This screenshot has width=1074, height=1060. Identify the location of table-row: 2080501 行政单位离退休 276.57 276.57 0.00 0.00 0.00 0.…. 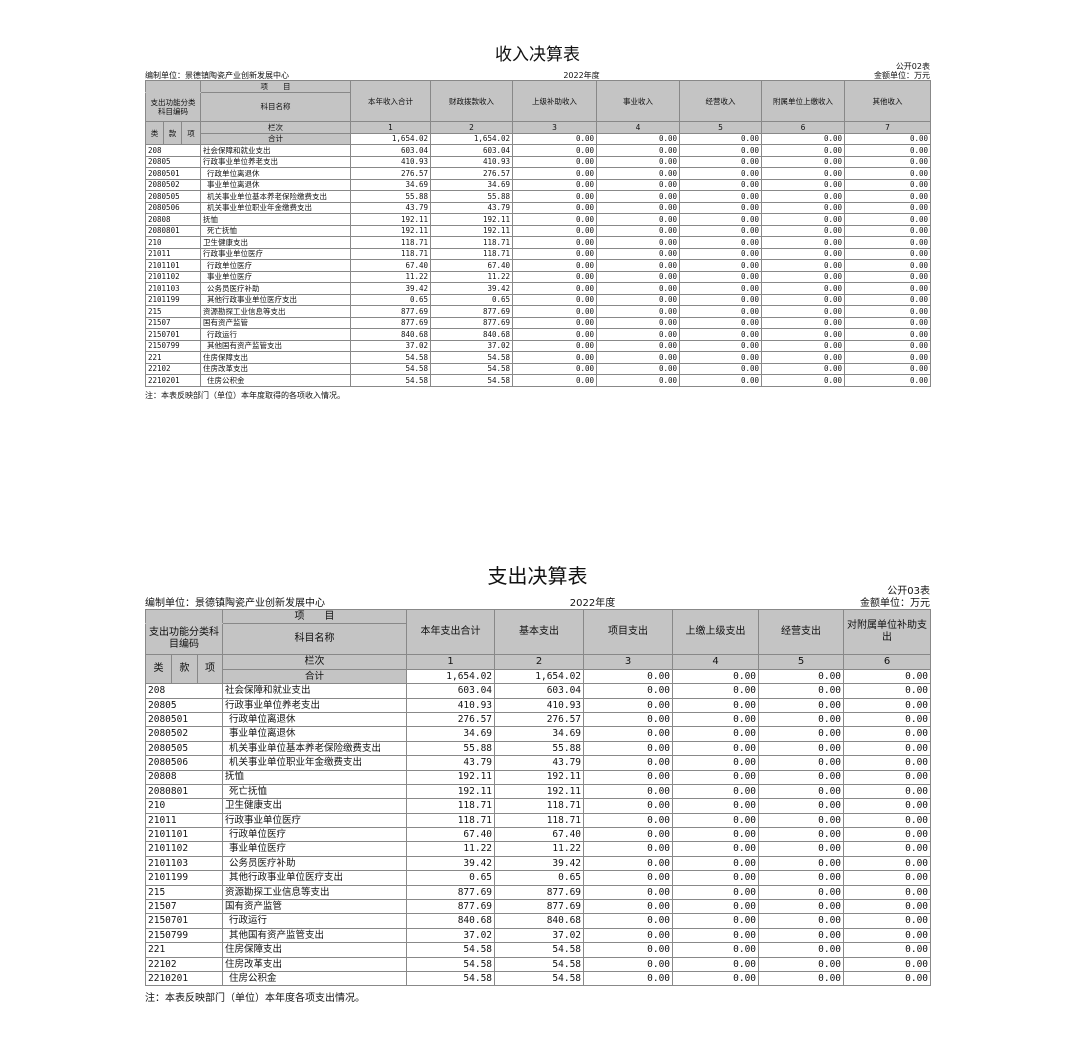
(538, 173).